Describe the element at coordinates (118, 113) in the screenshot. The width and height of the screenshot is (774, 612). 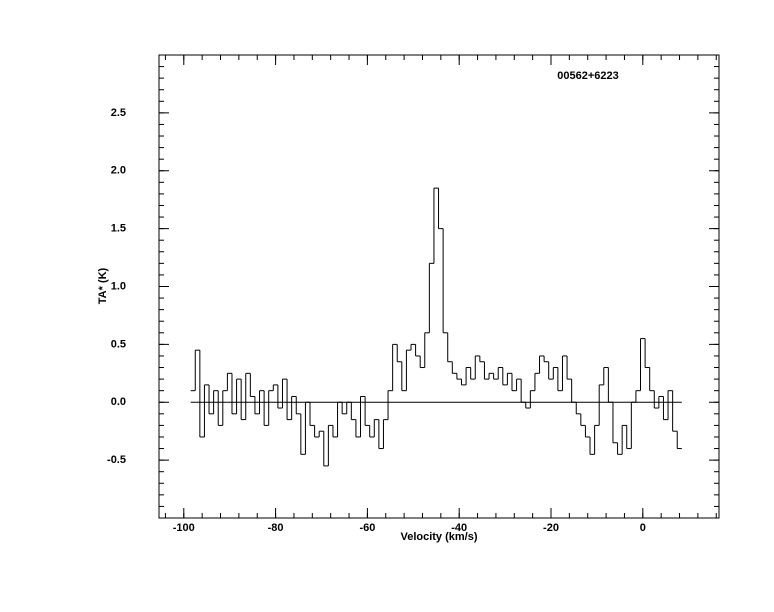
I see `y-tick-label: 2.5` at that location.